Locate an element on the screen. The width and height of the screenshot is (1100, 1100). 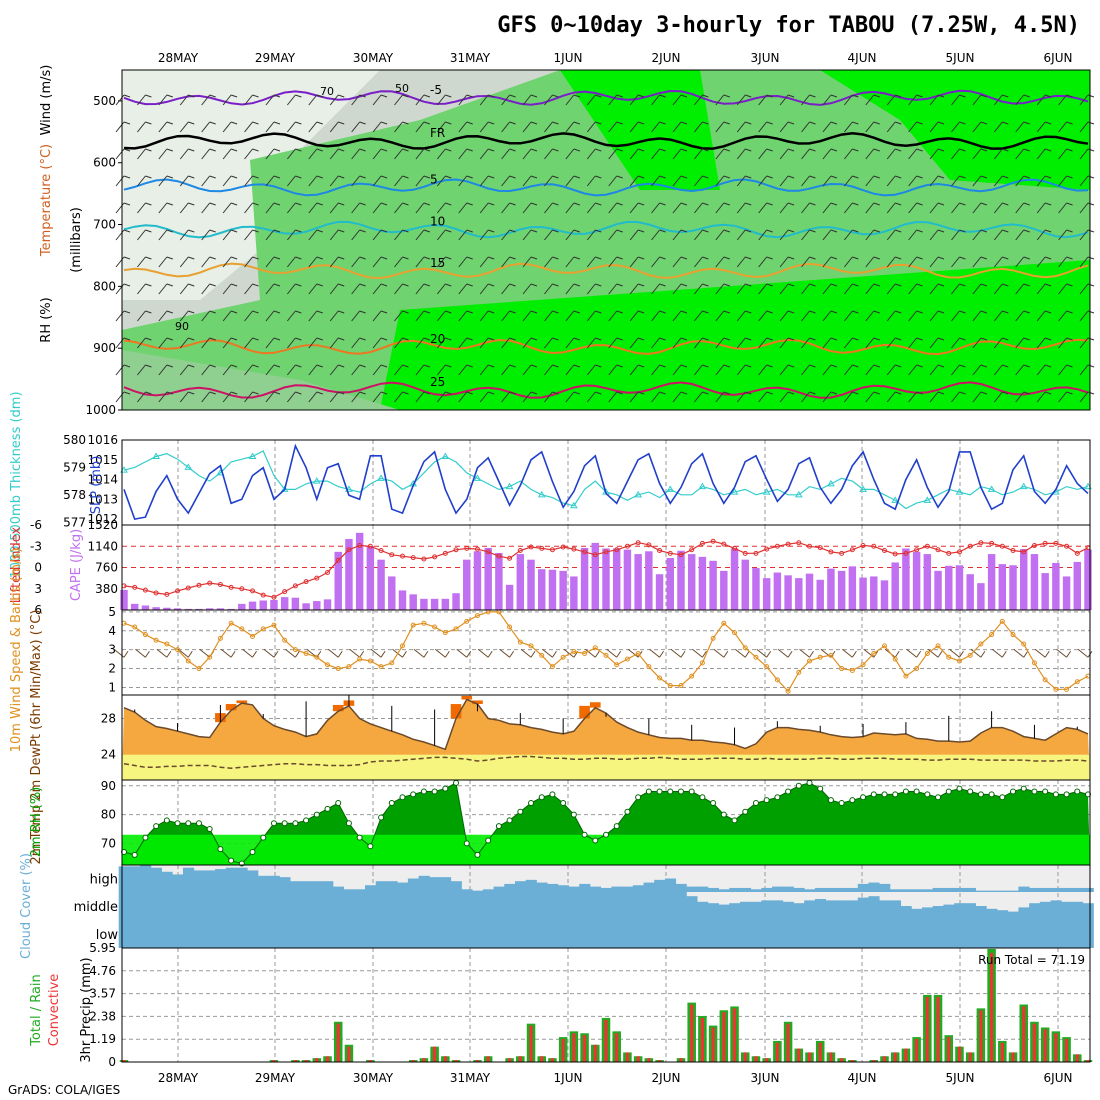
rh2m-ylabel: 2m RH (%) is located at coordinates (36, 822).